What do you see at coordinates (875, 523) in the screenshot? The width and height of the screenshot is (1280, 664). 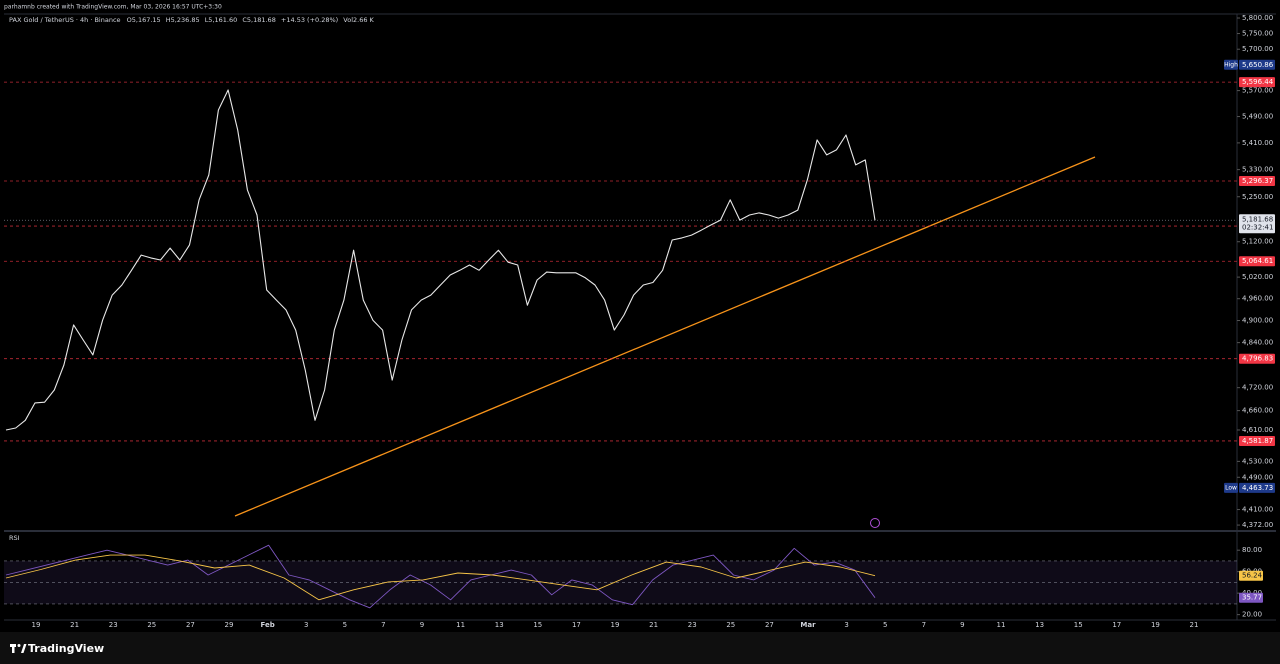 I see `event-icon` at bounding box center [875, 523].